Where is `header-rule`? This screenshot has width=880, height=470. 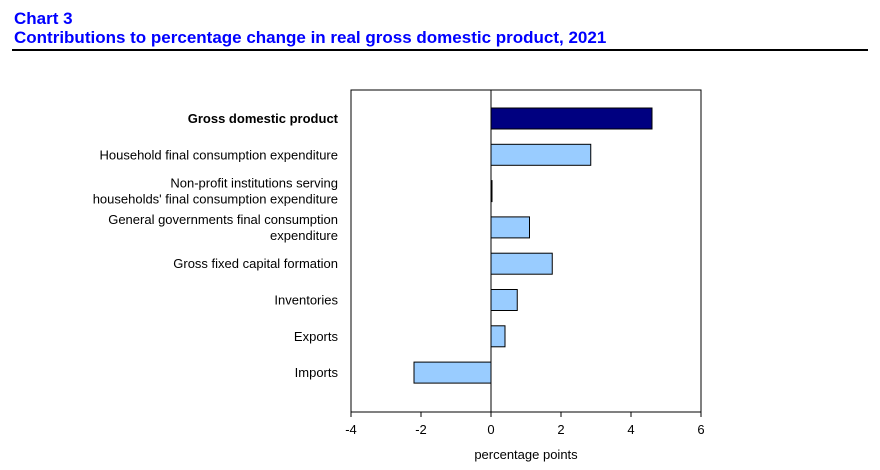
header-rule is located at coordinates (440, 50).